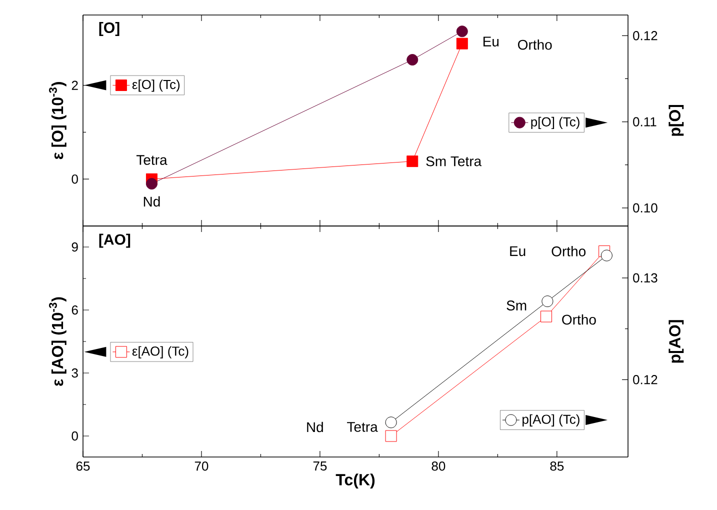 This screenshot has height=510, width=717. I want to click on y-tick-label: 2, so click(75, 85).